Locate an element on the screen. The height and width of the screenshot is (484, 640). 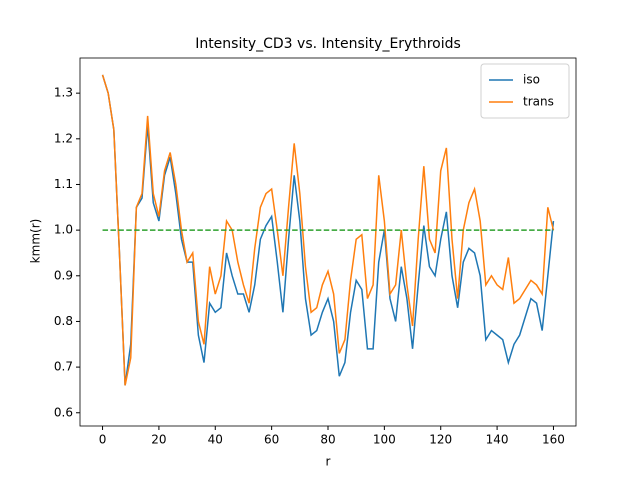
legend-box is located at coordinates (525, 91).